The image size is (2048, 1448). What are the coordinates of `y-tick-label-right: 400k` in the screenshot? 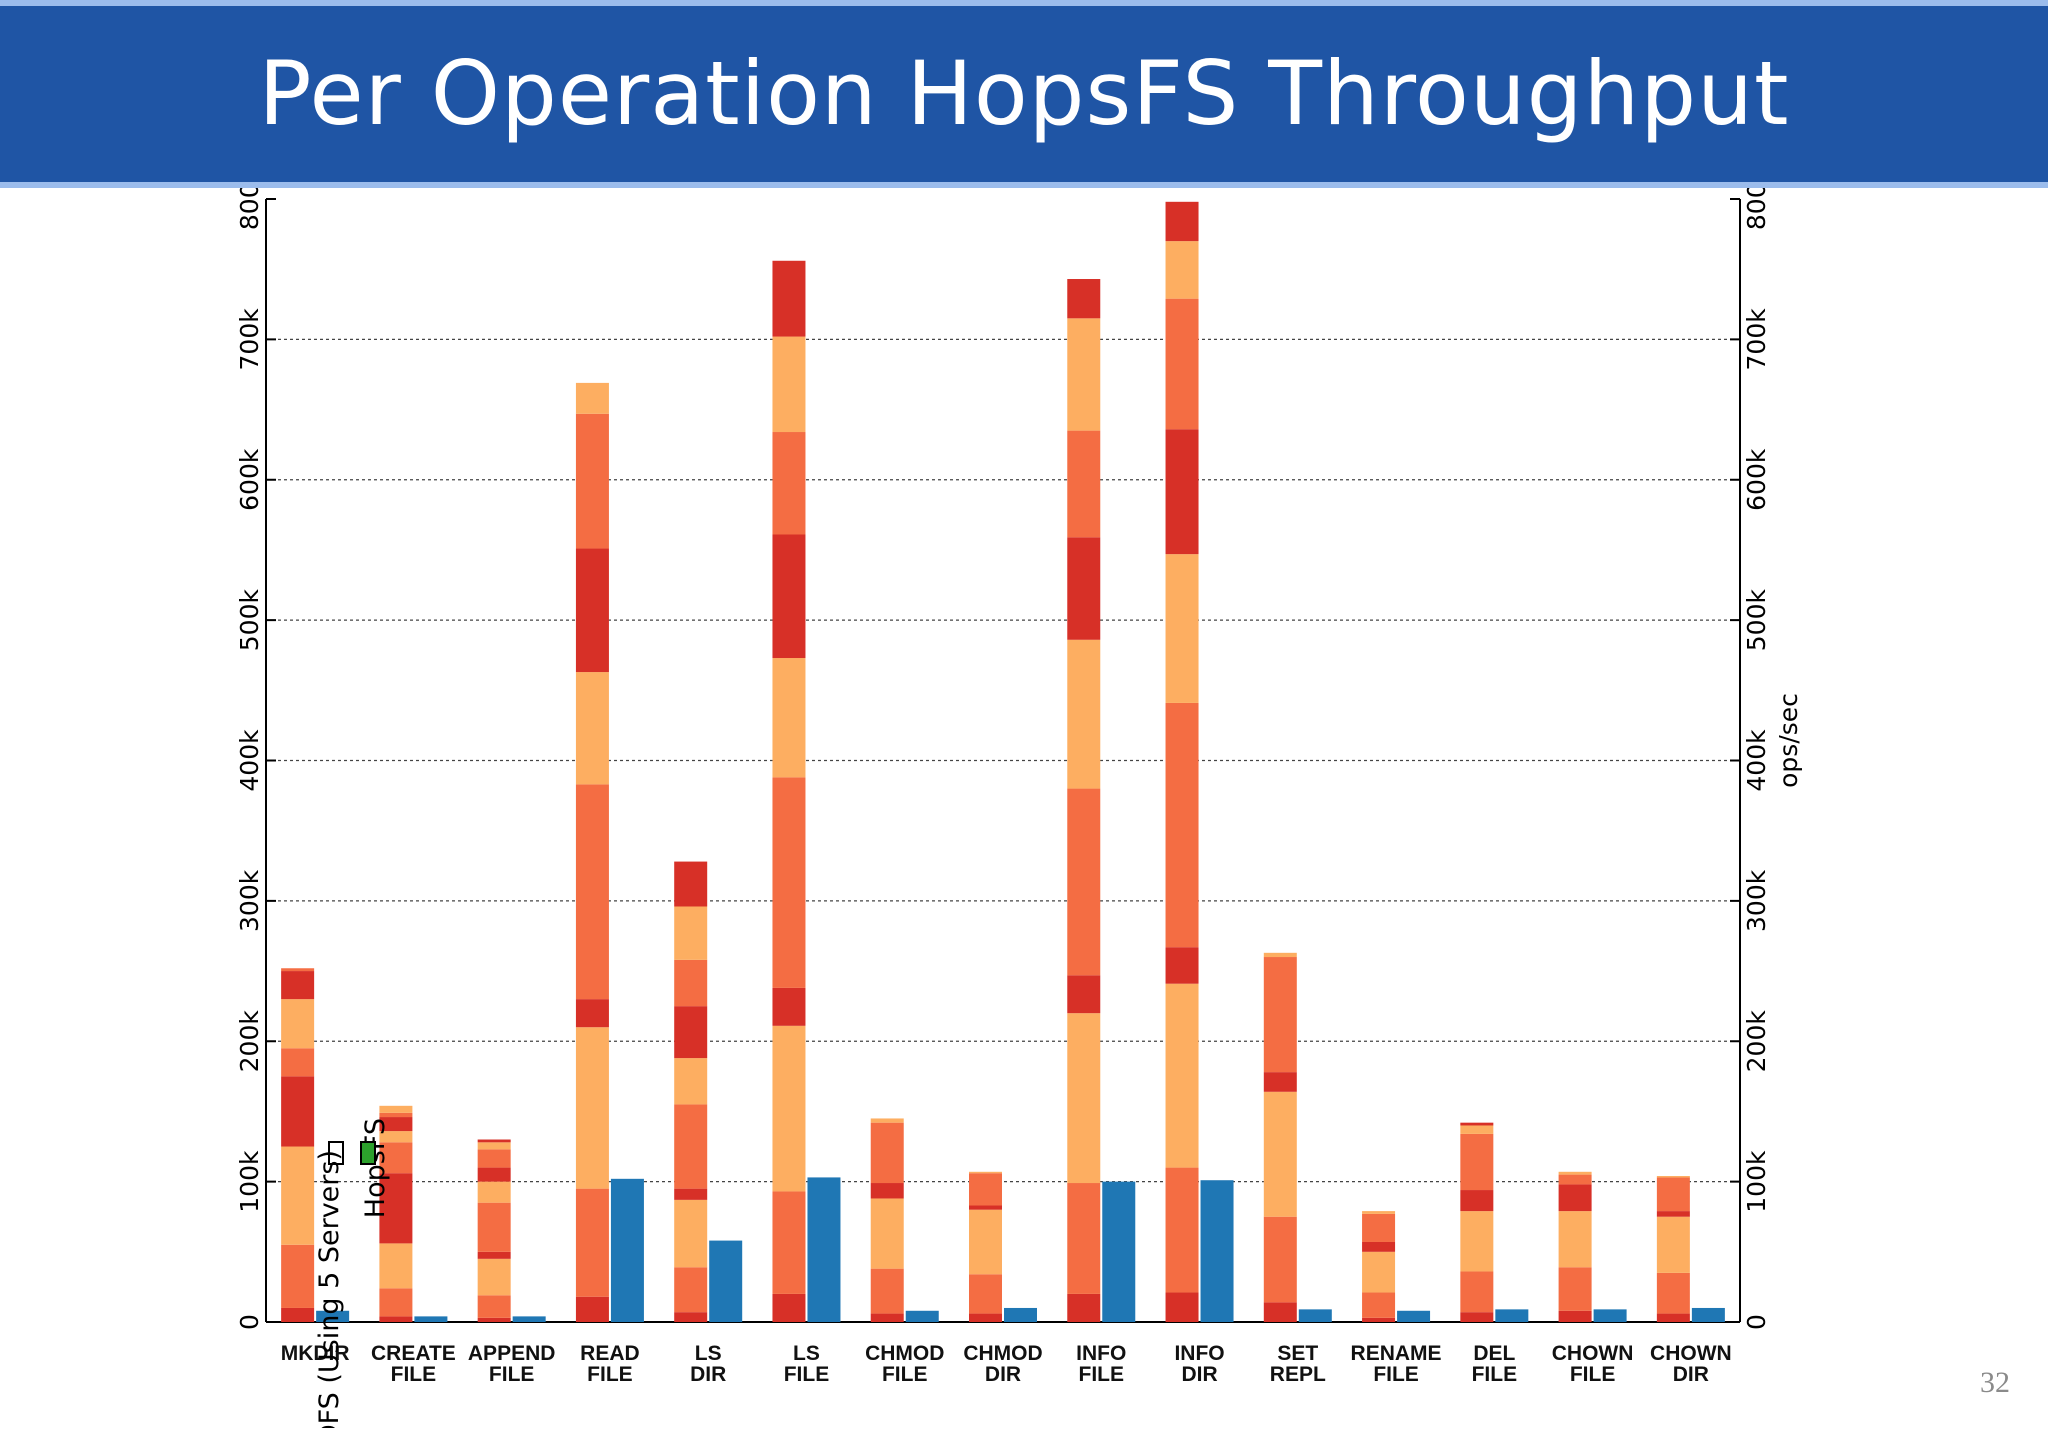 It's located at (1756, 760).